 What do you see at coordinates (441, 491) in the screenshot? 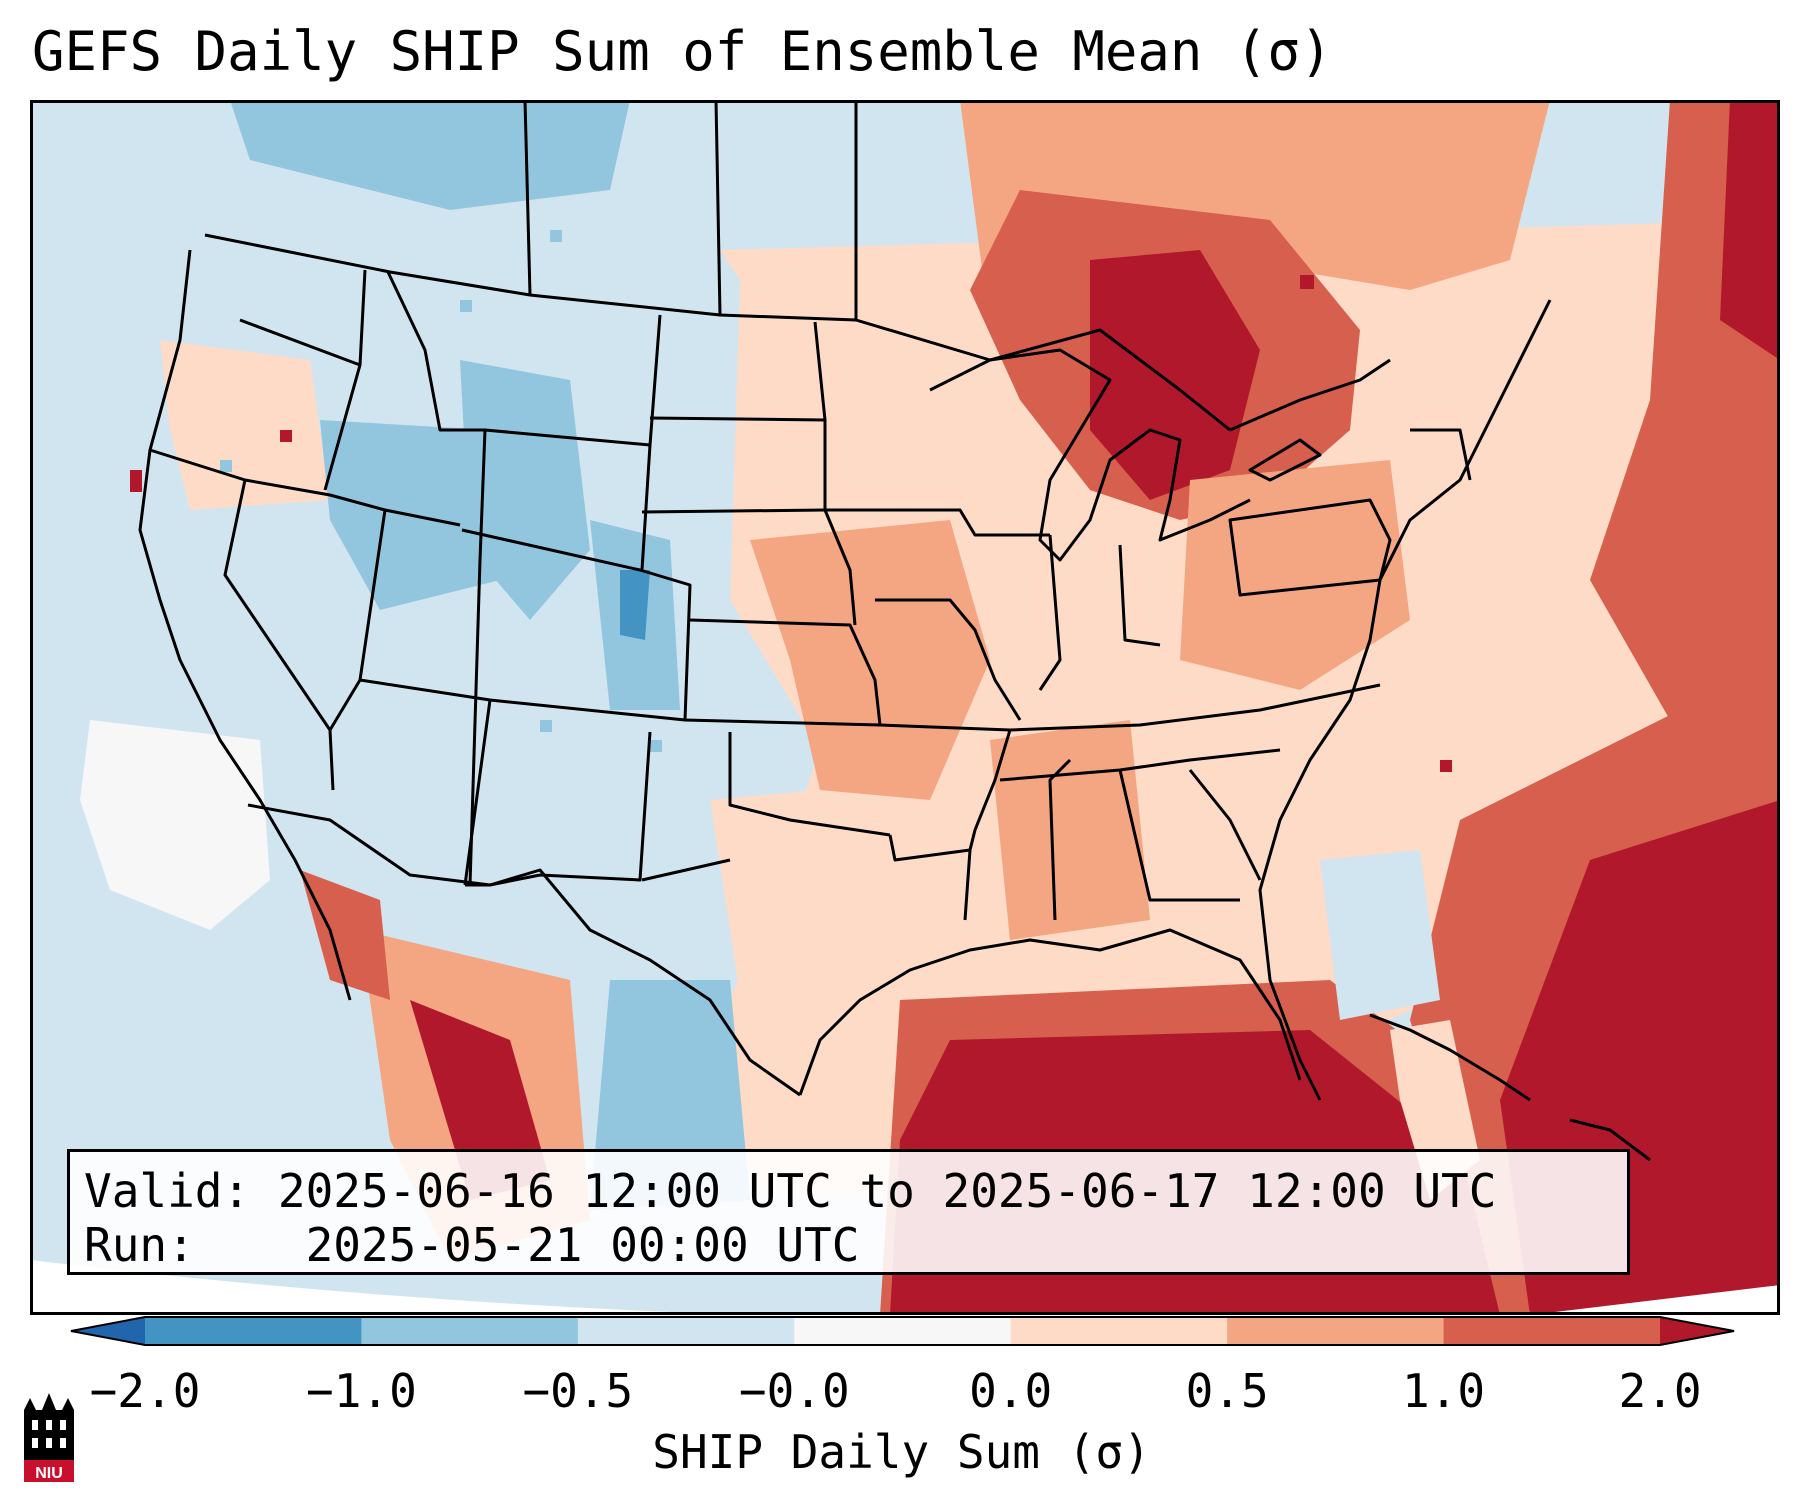
I see `grid-cells` at bounding box center [441, 491].